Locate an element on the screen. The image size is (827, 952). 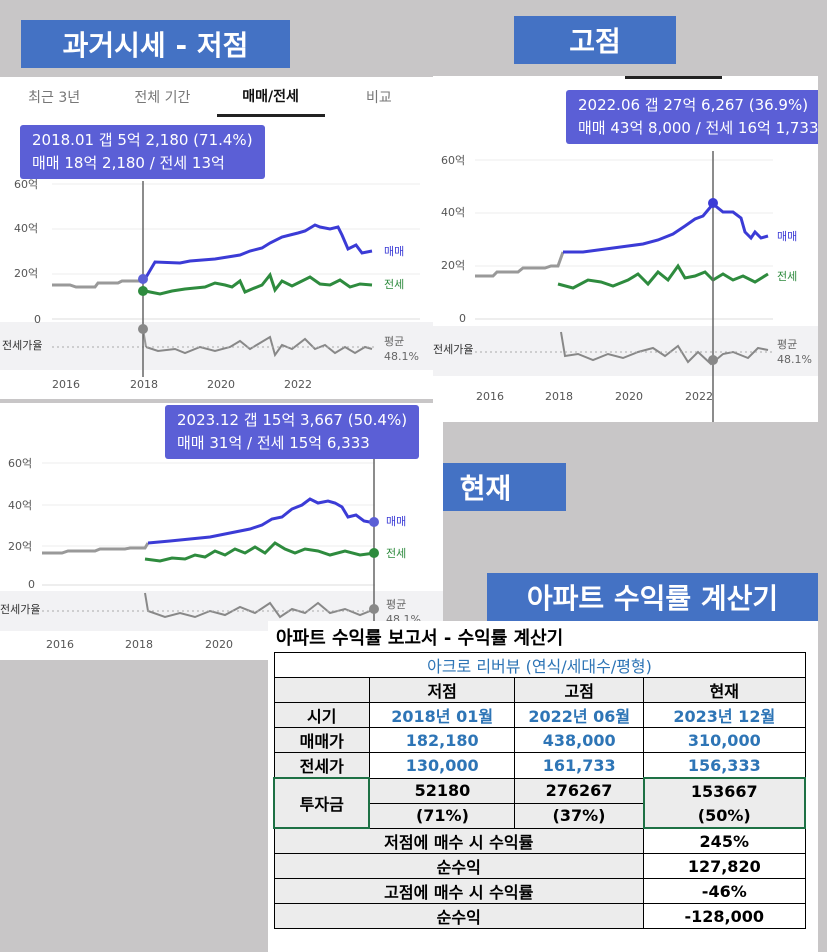
active-tab-underline is located at coordinates (673, 77).